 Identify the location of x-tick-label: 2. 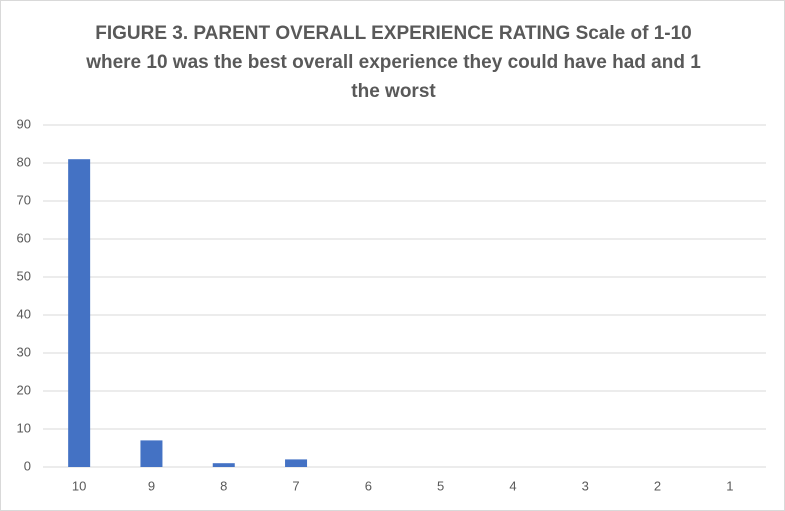
(657, 485).